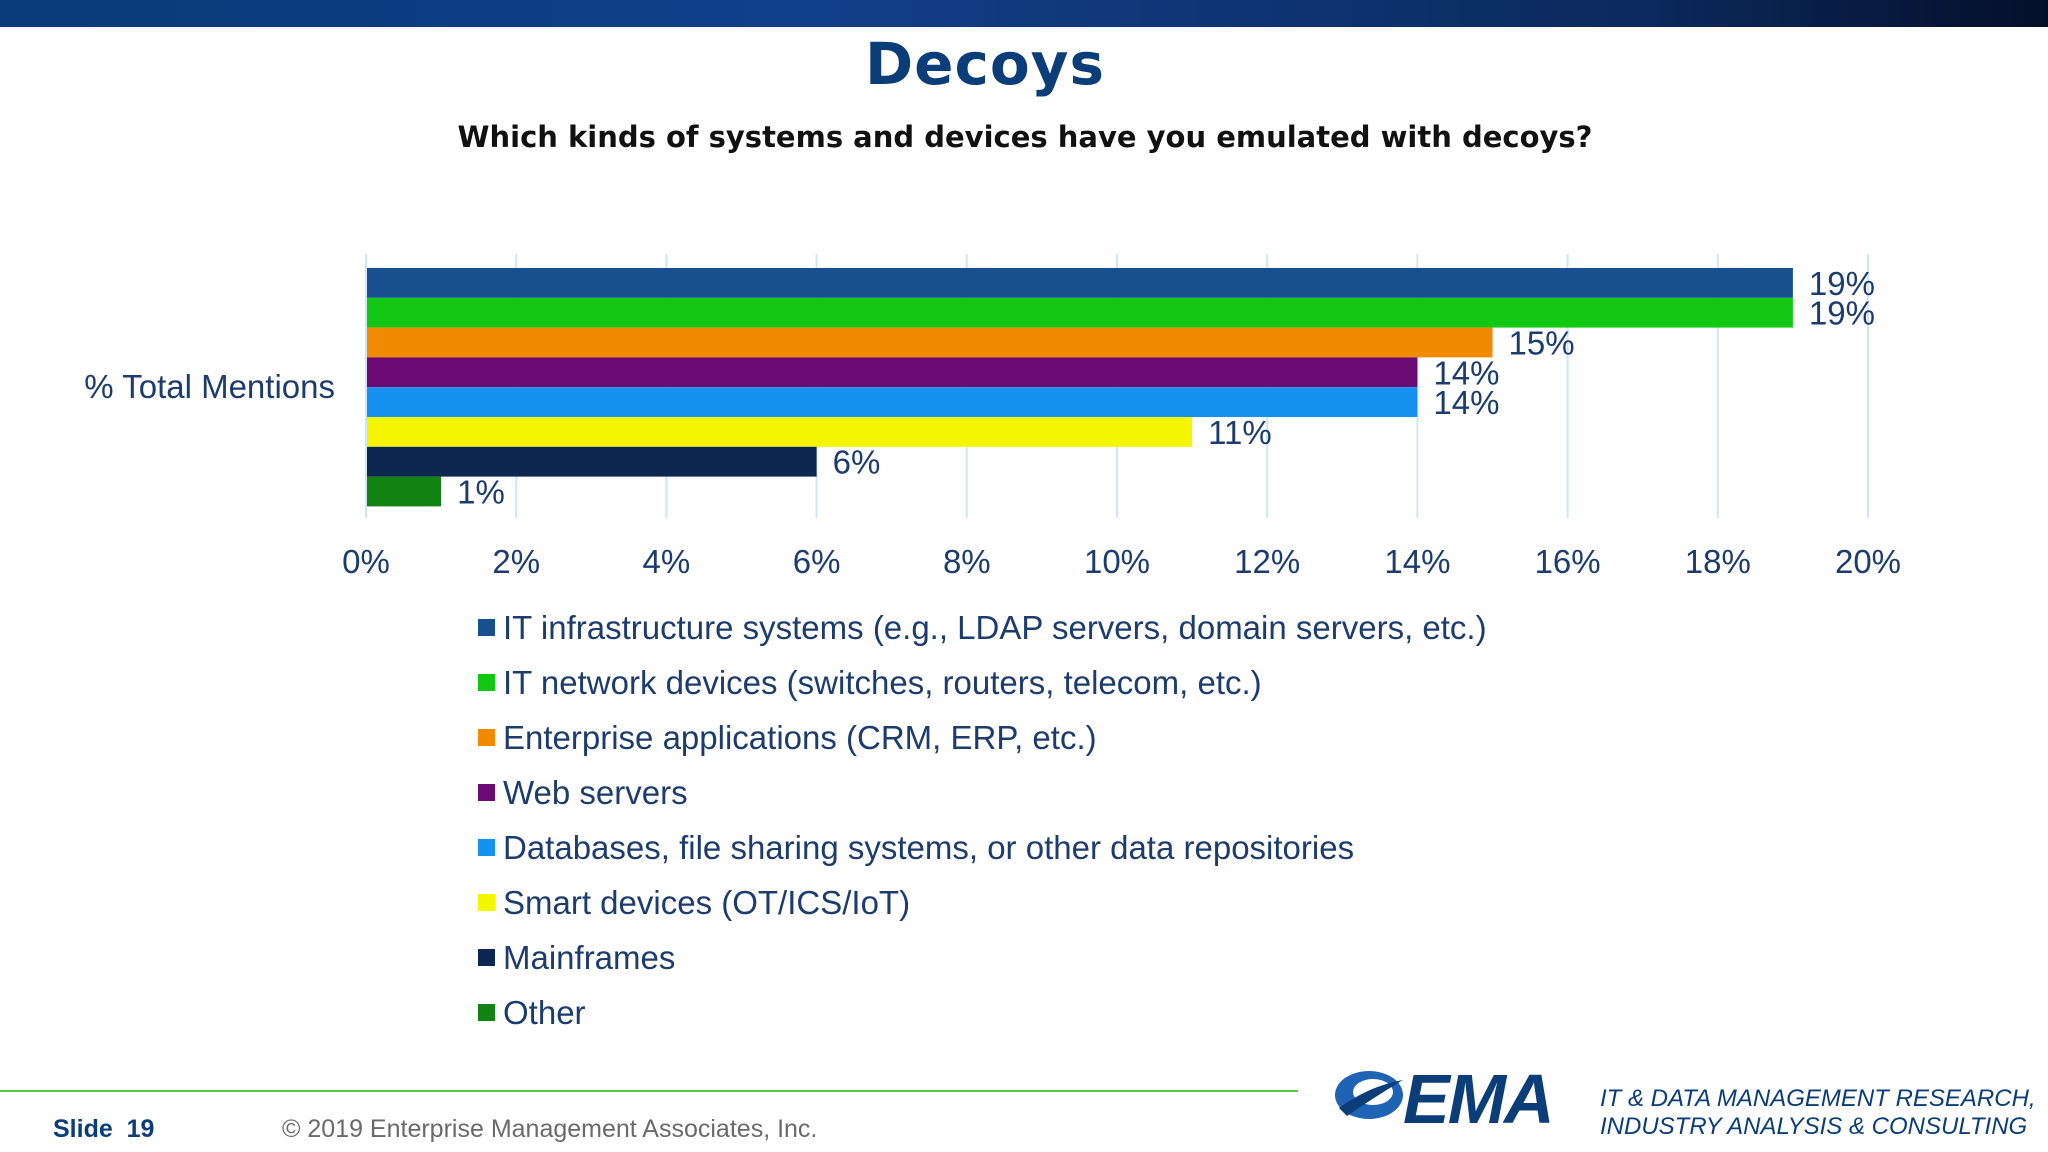  What do you see at coordinates (140, 1129) in the screenshot?
I see `slide-number-value: 19` at bounding box center [140, 1129].